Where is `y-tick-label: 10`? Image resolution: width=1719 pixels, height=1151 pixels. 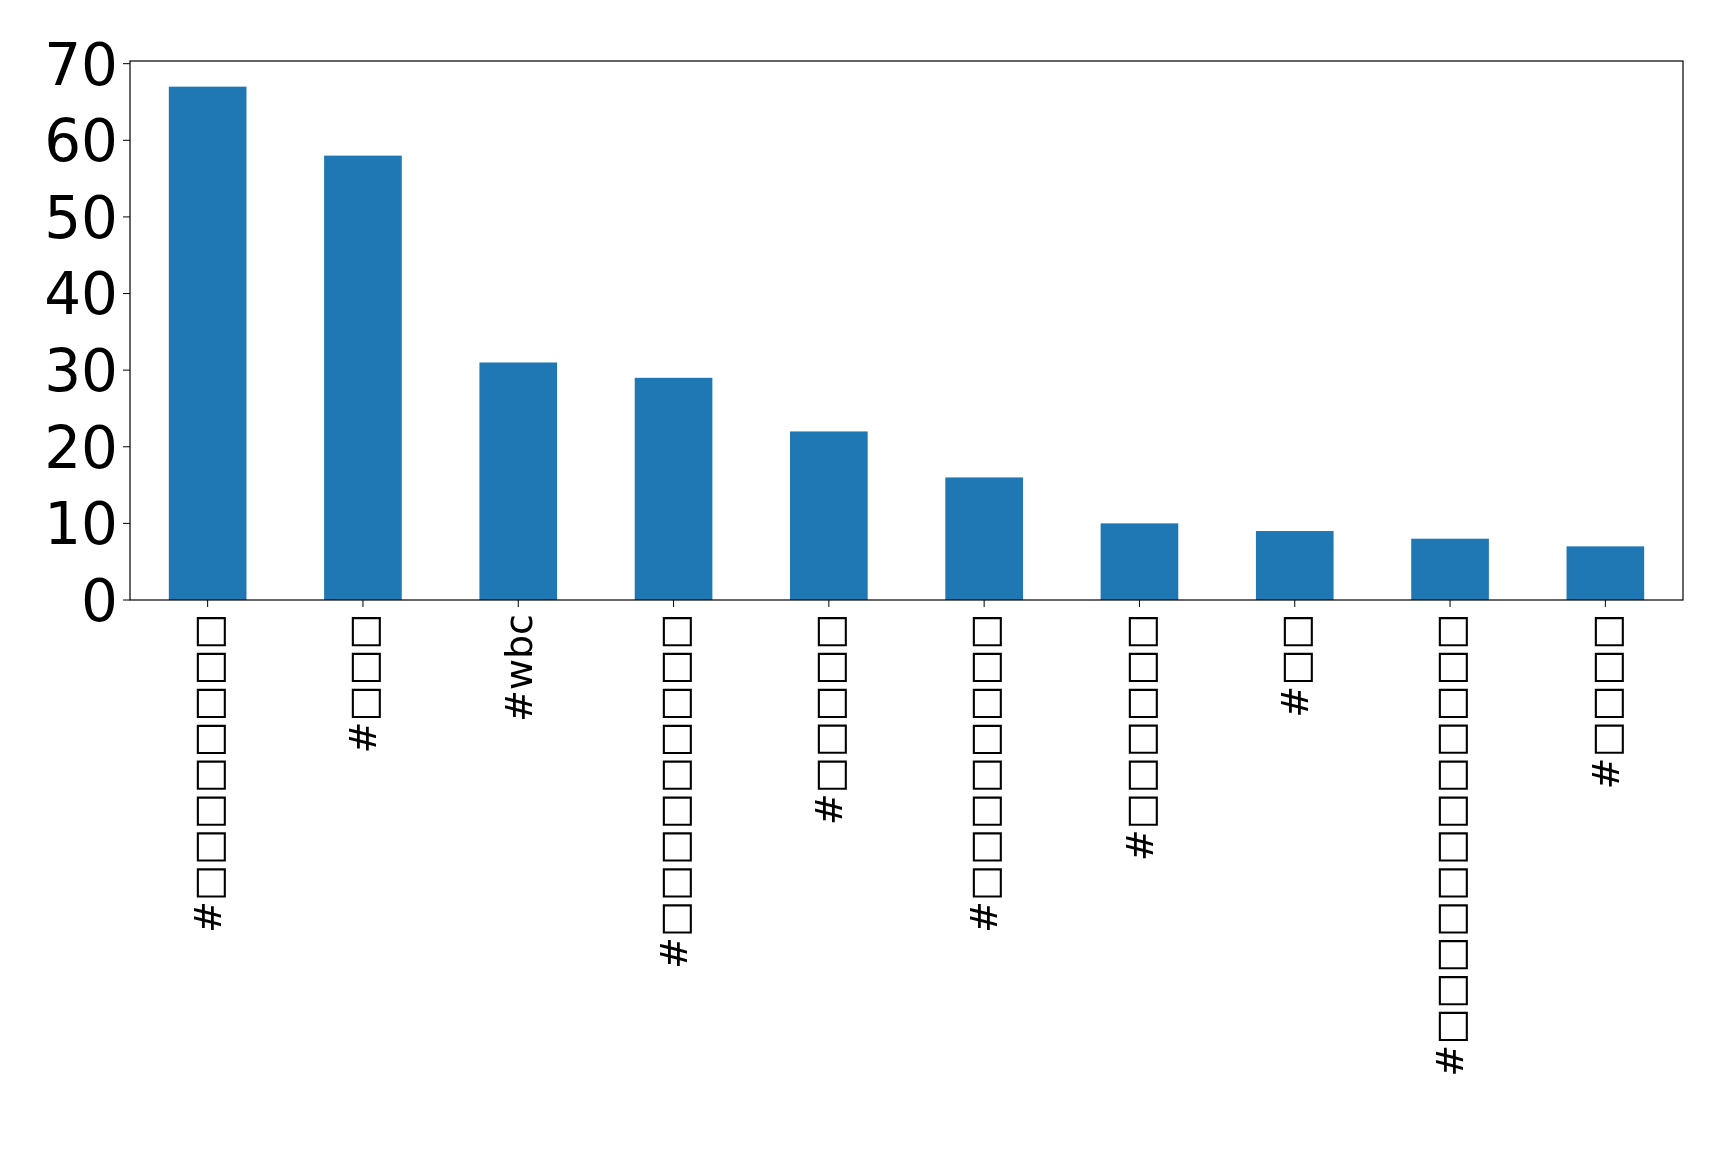
y-tick-label: 10 is located at coordinates (81, 524).